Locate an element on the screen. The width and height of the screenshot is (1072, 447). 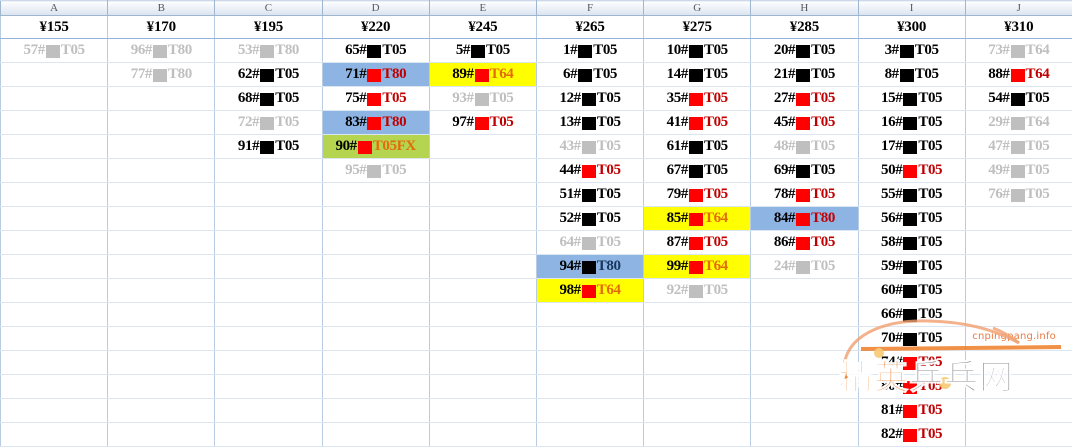
inventory-entry: 92#T05 is located at coordinates (697, 290).